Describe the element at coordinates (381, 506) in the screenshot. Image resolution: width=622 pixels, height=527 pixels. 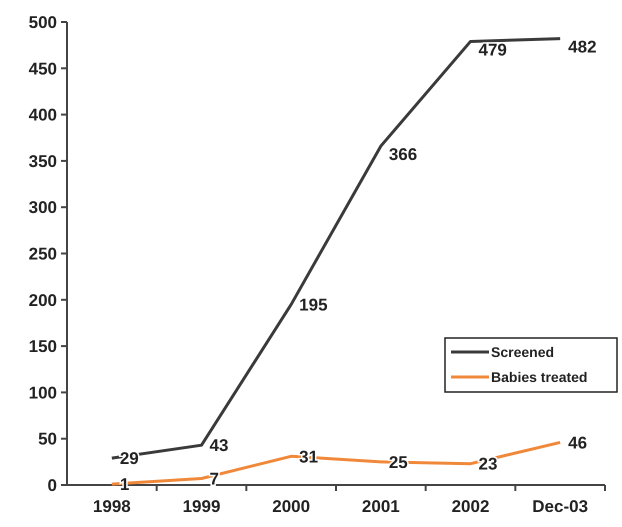
I see `x-tick-label: 2001` at that location.